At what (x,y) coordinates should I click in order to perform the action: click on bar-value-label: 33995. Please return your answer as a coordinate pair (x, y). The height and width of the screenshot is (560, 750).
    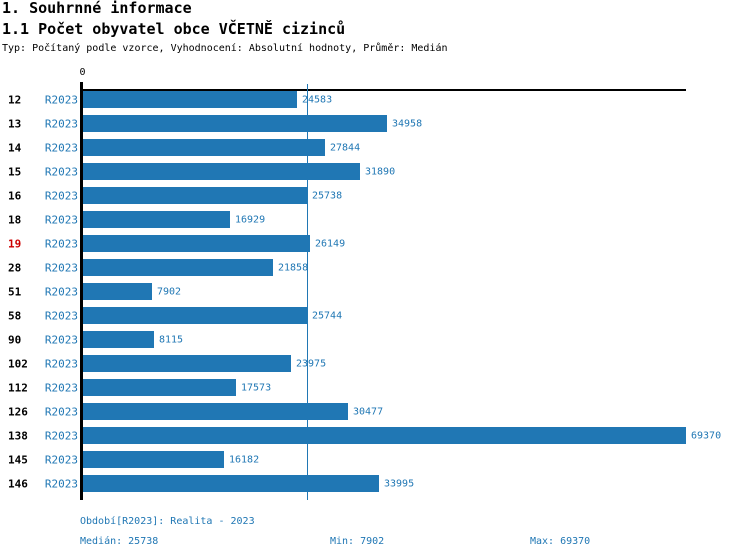
    Looking at the image, I should click on (399, 484).